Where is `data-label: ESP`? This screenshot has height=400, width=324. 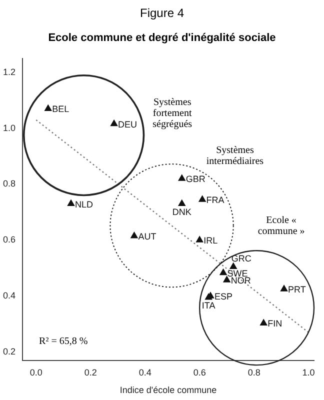 data-label: ESP is located at coordinates (223, 297).